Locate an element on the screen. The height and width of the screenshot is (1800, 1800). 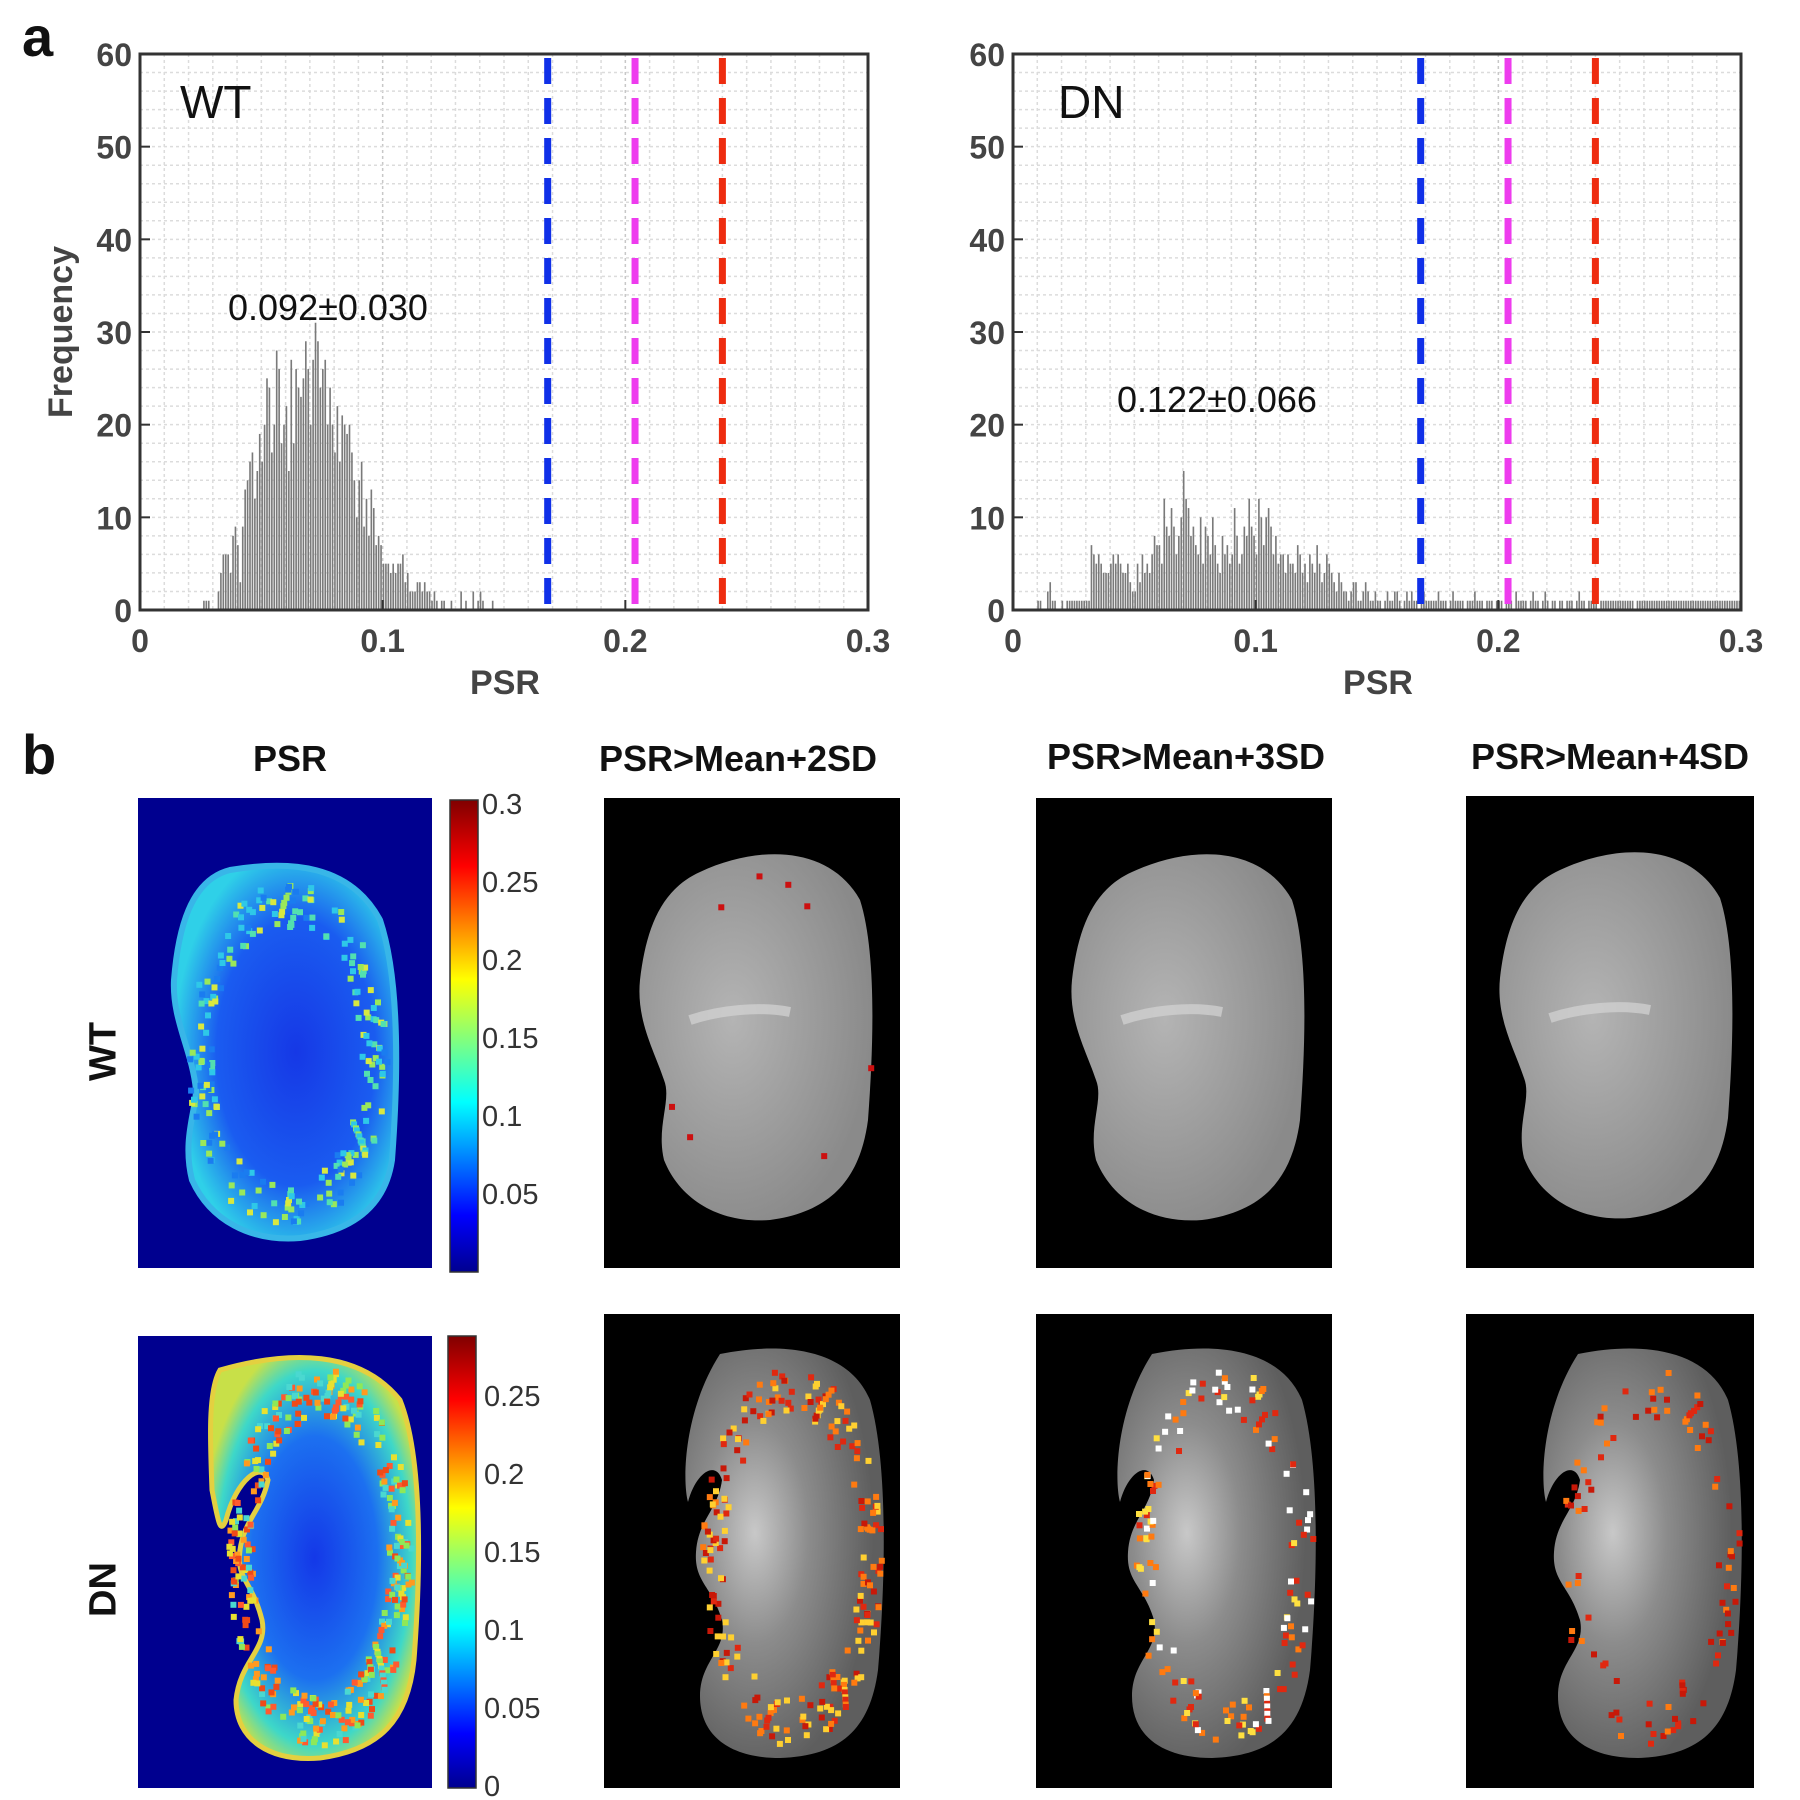
col-title-3sd: PSR>Mean+3SD is located at coordinates (1186, 756).